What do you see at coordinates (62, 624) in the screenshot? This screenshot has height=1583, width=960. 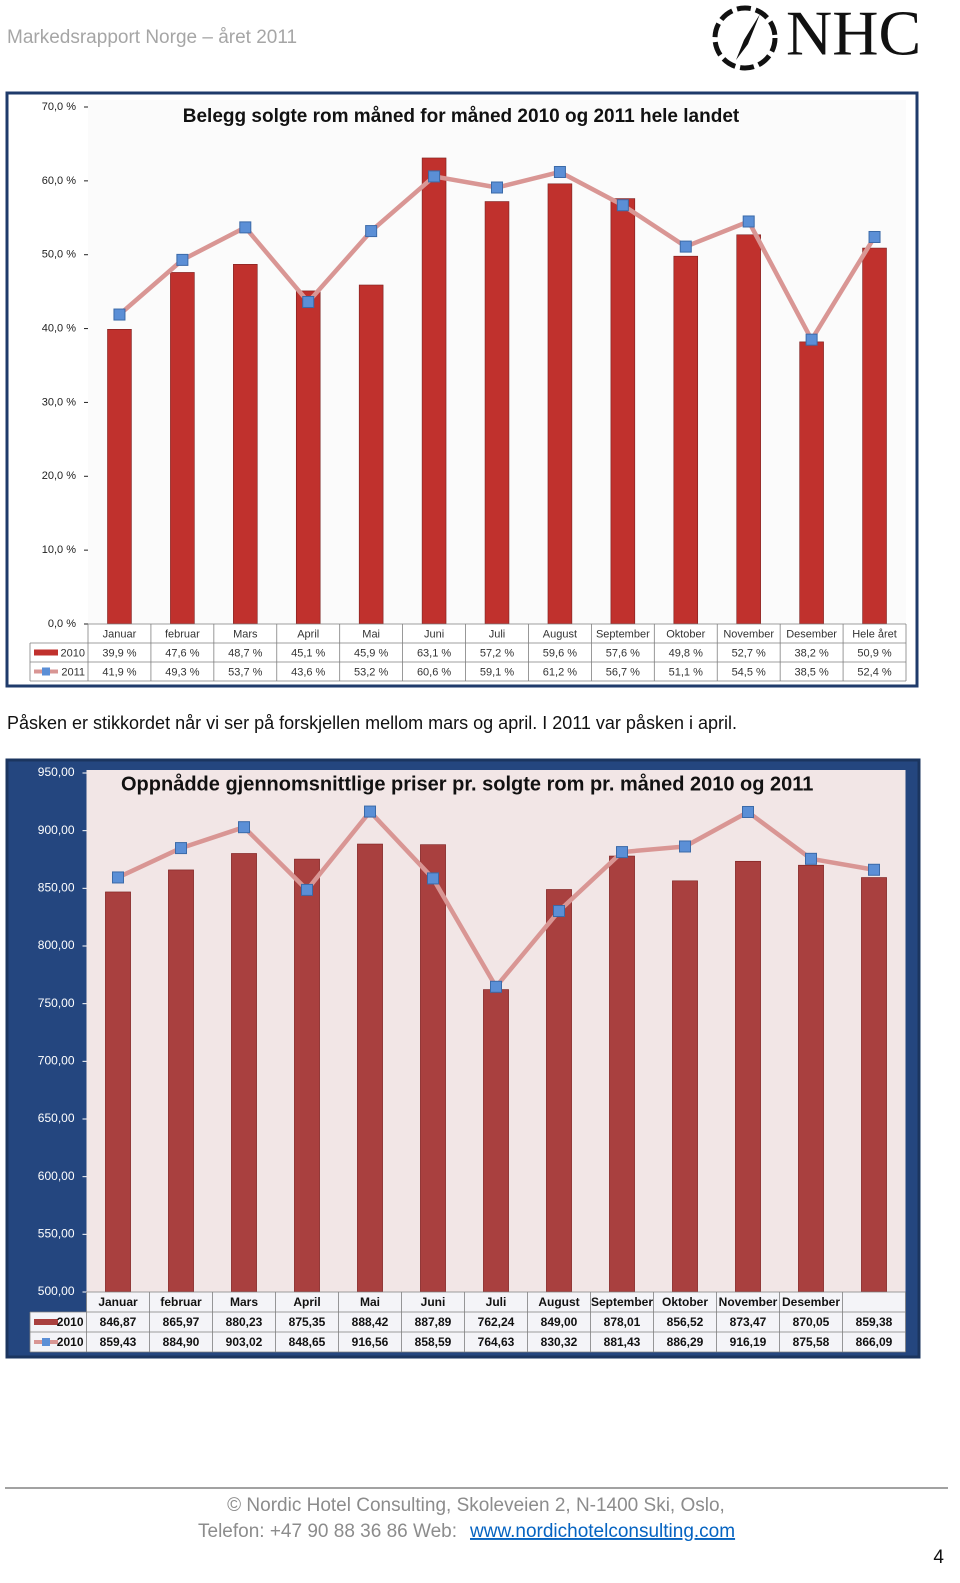 I see `y-tick-label: 0,0 %` at bounding box center [62, 624].